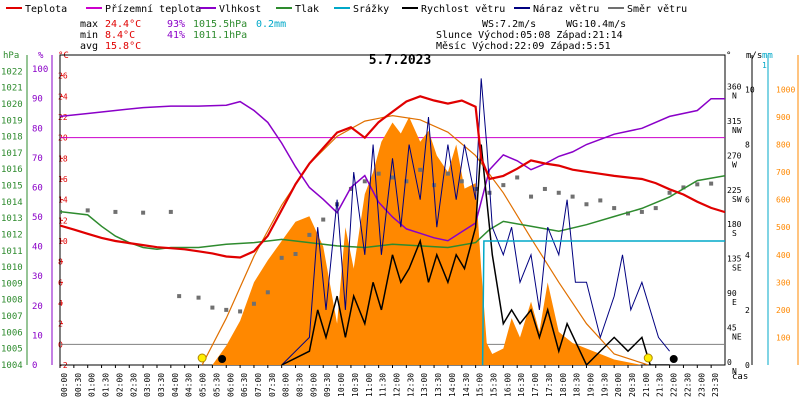 This screenshot has height=404, width=800. I want to click on tick-label-time: 22:00, so click(674, 385).